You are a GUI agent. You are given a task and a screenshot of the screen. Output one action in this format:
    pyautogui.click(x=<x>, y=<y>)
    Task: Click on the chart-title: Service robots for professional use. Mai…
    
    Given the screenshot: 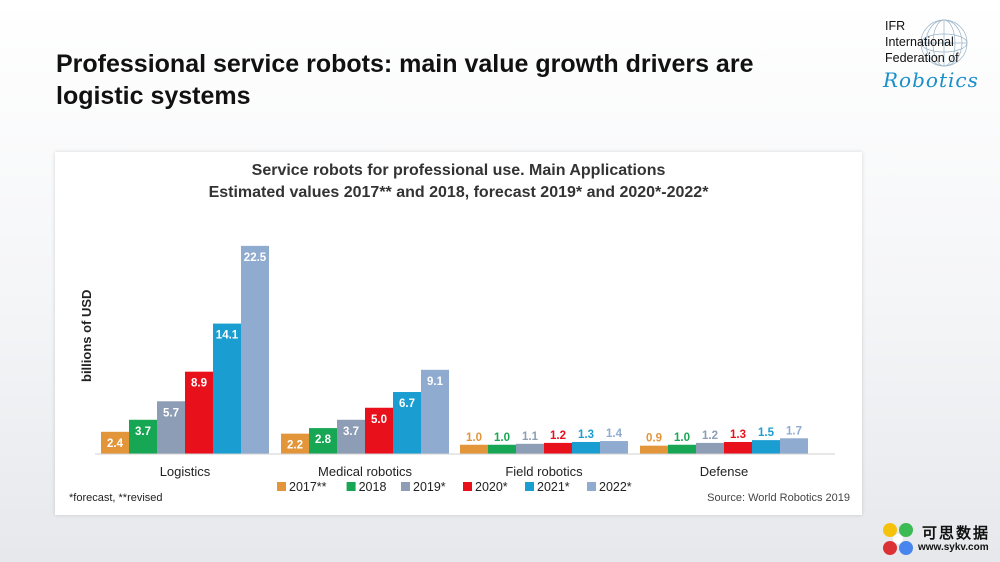 What is the action you would take?
    pyautogui.click(x=458, y=170)
    